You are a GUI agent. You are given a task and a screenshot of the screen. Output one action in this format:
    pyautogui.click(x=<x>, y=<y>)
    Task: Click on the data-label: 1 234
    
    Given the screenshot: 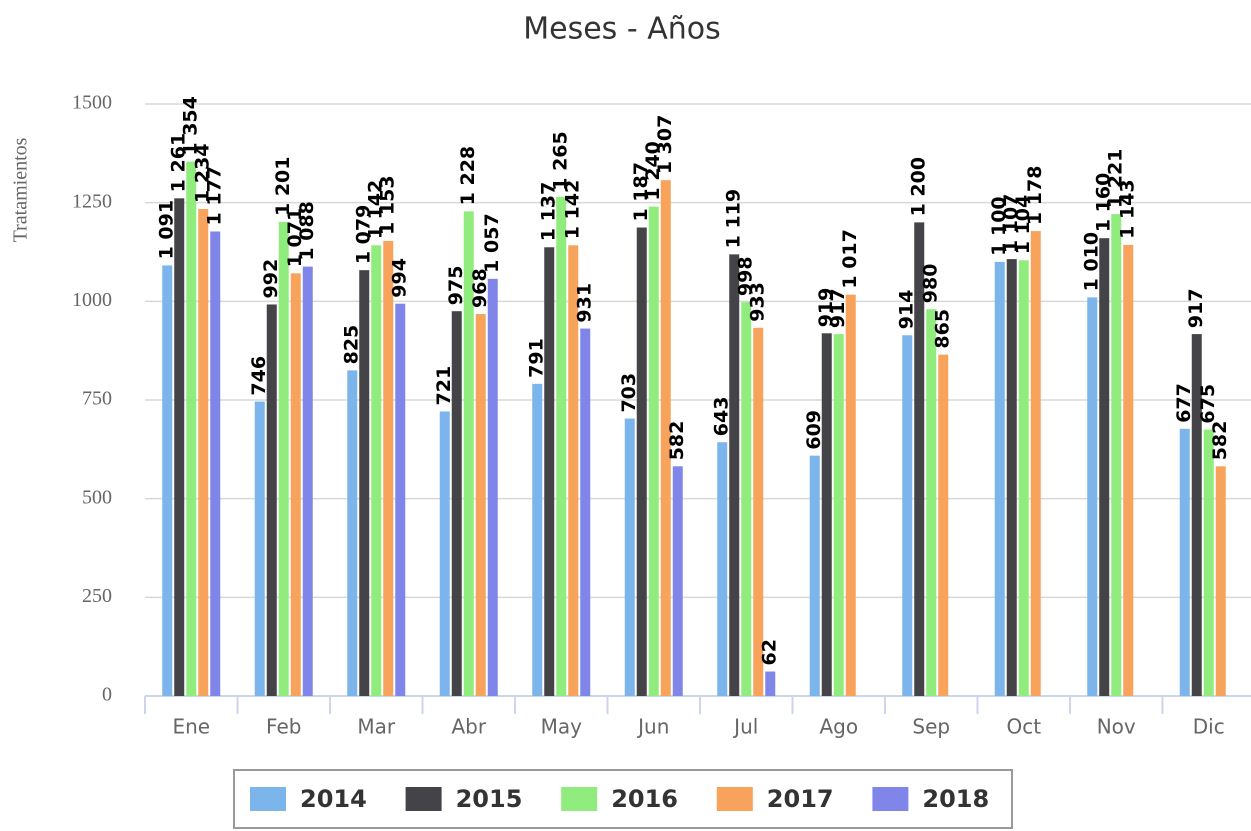 What is the action you would take?
    pyautogui.click(x=203, y=173)
    